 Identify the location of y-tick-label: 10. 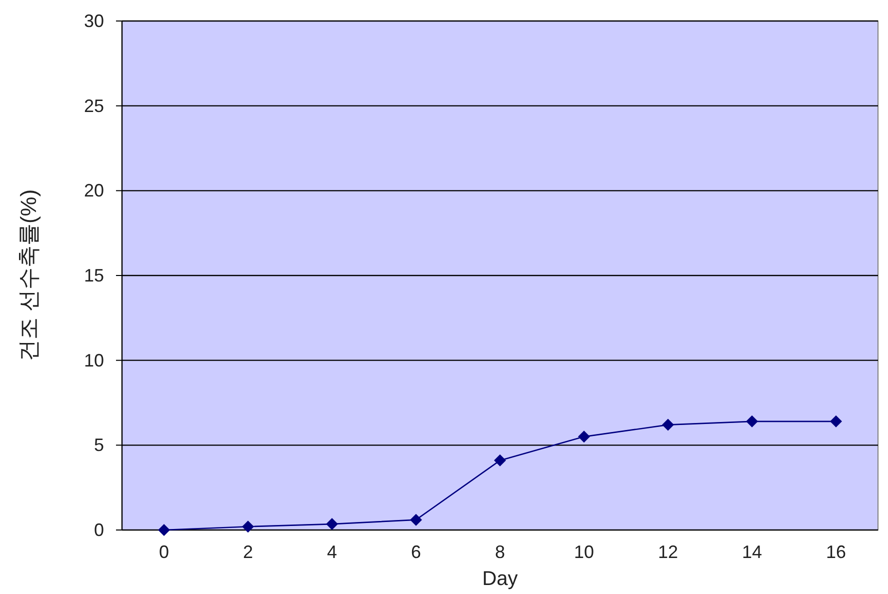
(94, 360).